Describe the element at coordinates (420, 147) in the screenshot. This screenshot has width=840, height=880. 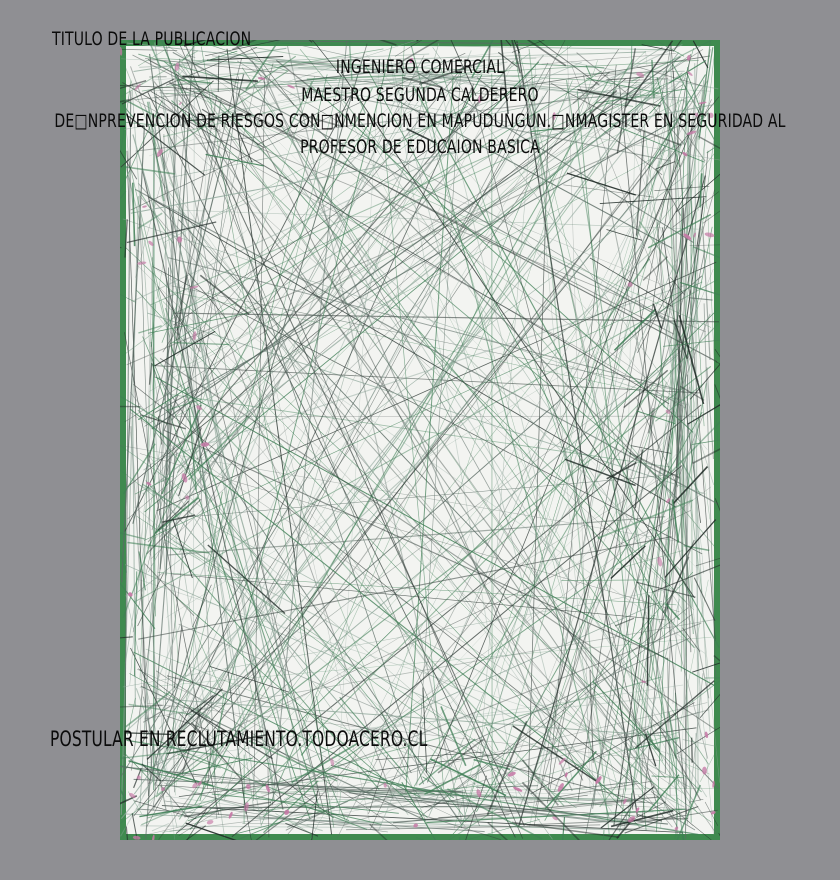
I see `profession-line-4: PROFESOR DE EDUCAION BASICA` at that location.